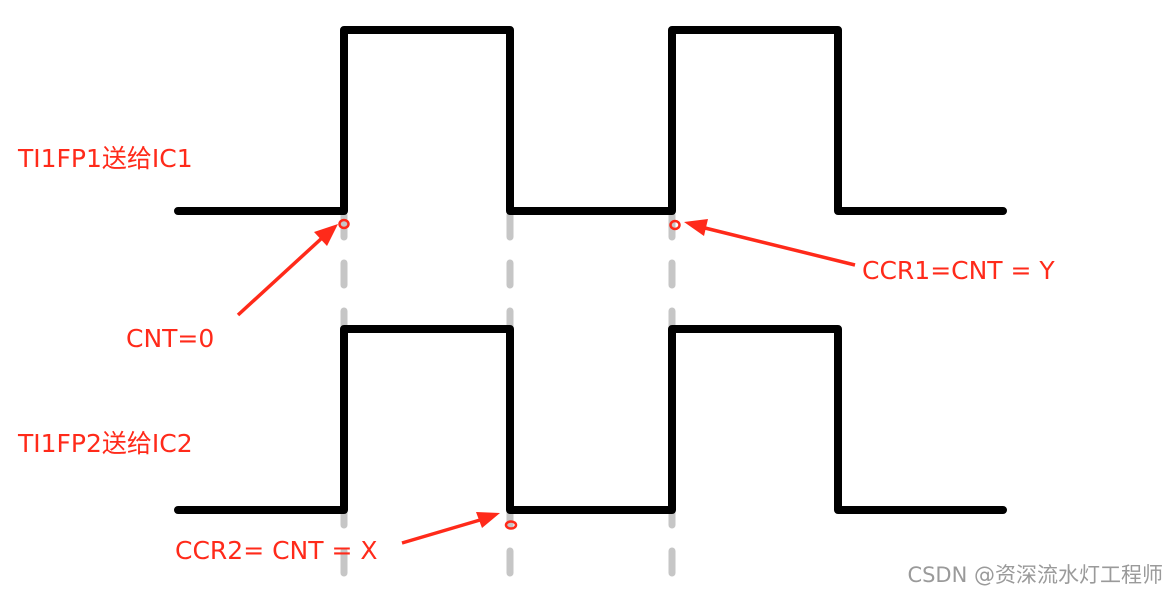 Image resolution: width=1173 pixels, height=594 pixels. What do you see at coordinates (780, 246) in the screenshot?
I see `arrow-ccr1` at bounding box center [780, 246].